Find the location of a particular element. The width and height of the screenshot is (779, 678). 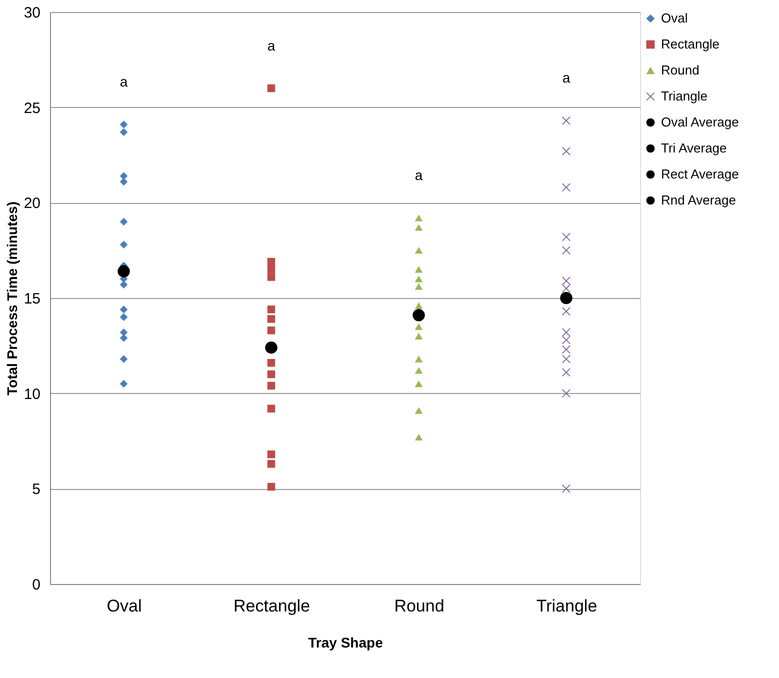

x-tick-label: Triangle is located at coordinates (567, 606).